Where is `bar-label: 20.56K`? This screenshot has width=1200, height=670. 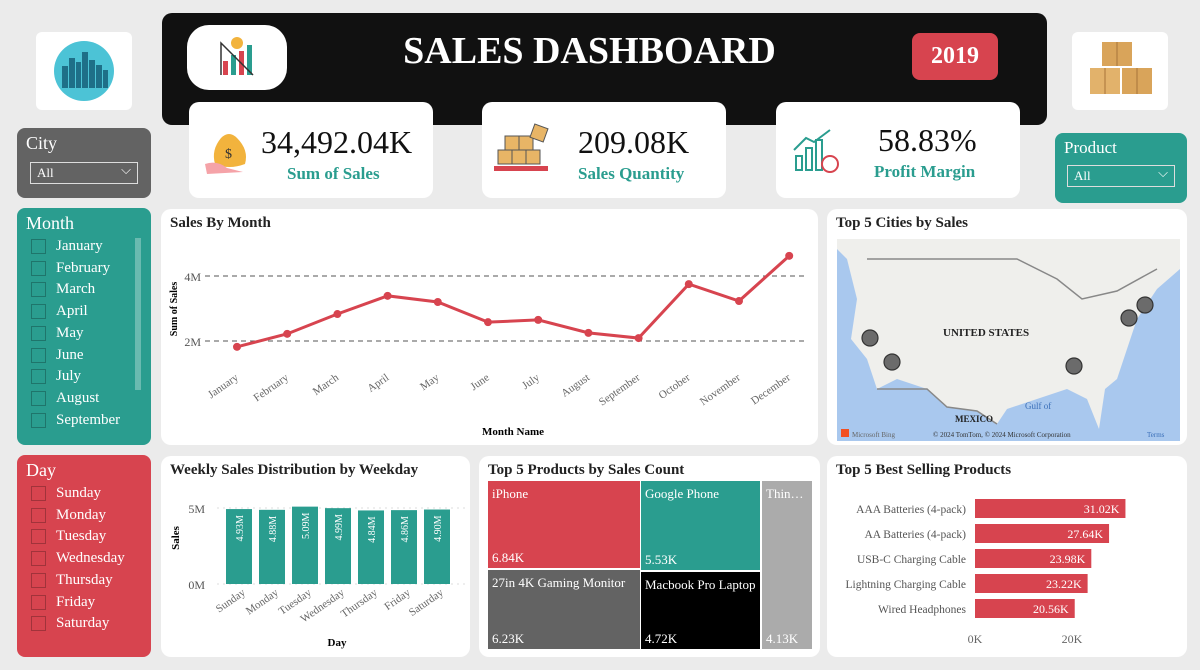
bar-label: 20.56K is located at coordinates (1051, 609).